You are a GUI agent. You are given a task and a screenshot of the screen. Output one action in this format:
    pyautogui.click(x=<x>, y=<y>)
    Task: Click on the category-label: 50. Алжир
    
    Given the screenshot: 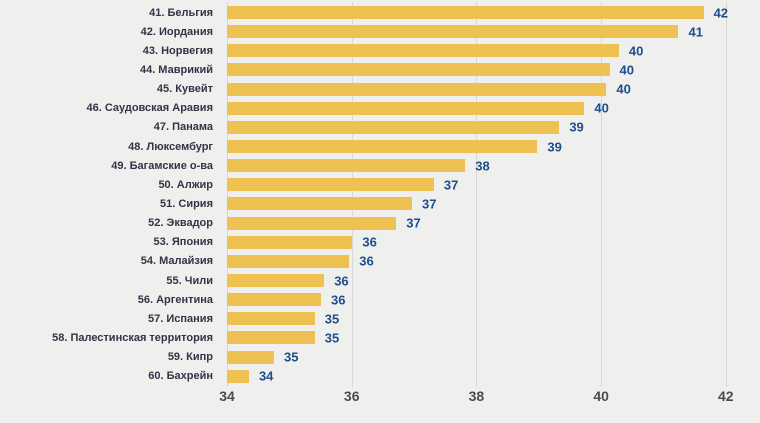 What is the action you would take?
    pyautogui.click(x=185, y=184)
    